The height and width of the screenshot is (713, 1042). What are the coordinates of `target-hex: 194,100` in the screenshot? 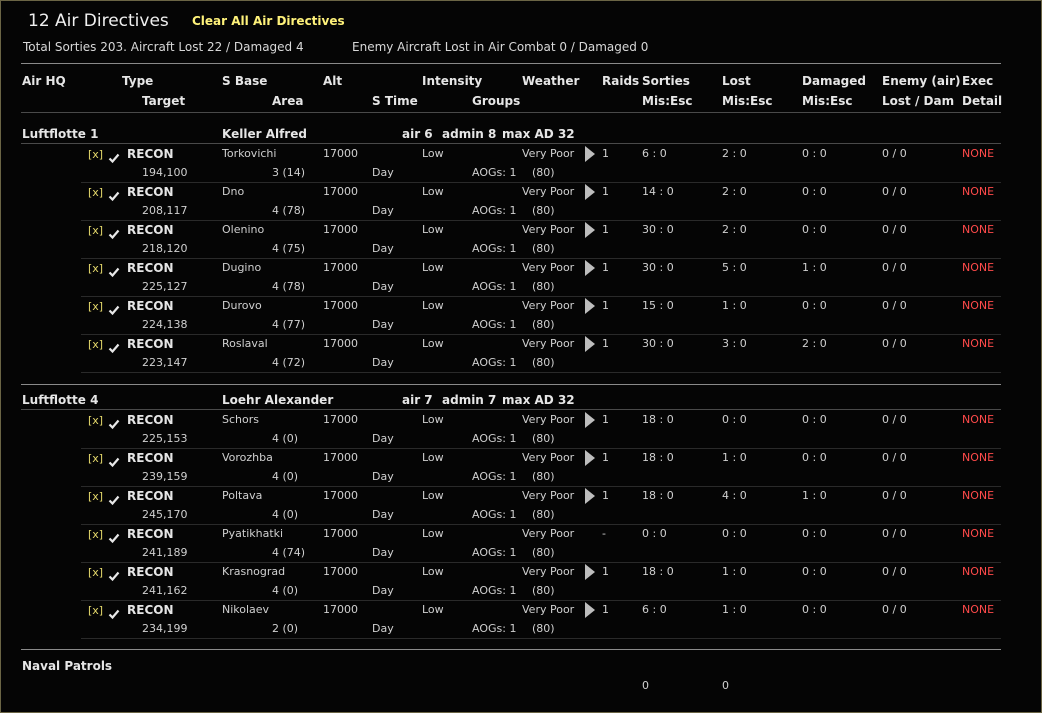 It's located at (165, 172).